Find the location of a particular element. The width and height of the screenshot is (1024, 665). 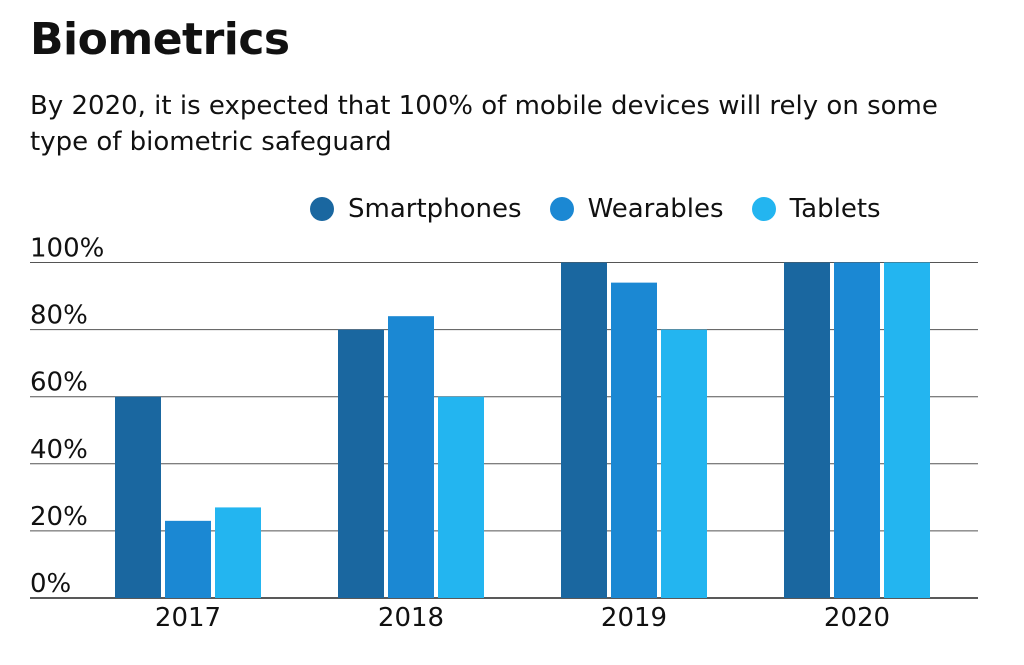

bar-wearables-2020 is located at coordinates (857, 430).